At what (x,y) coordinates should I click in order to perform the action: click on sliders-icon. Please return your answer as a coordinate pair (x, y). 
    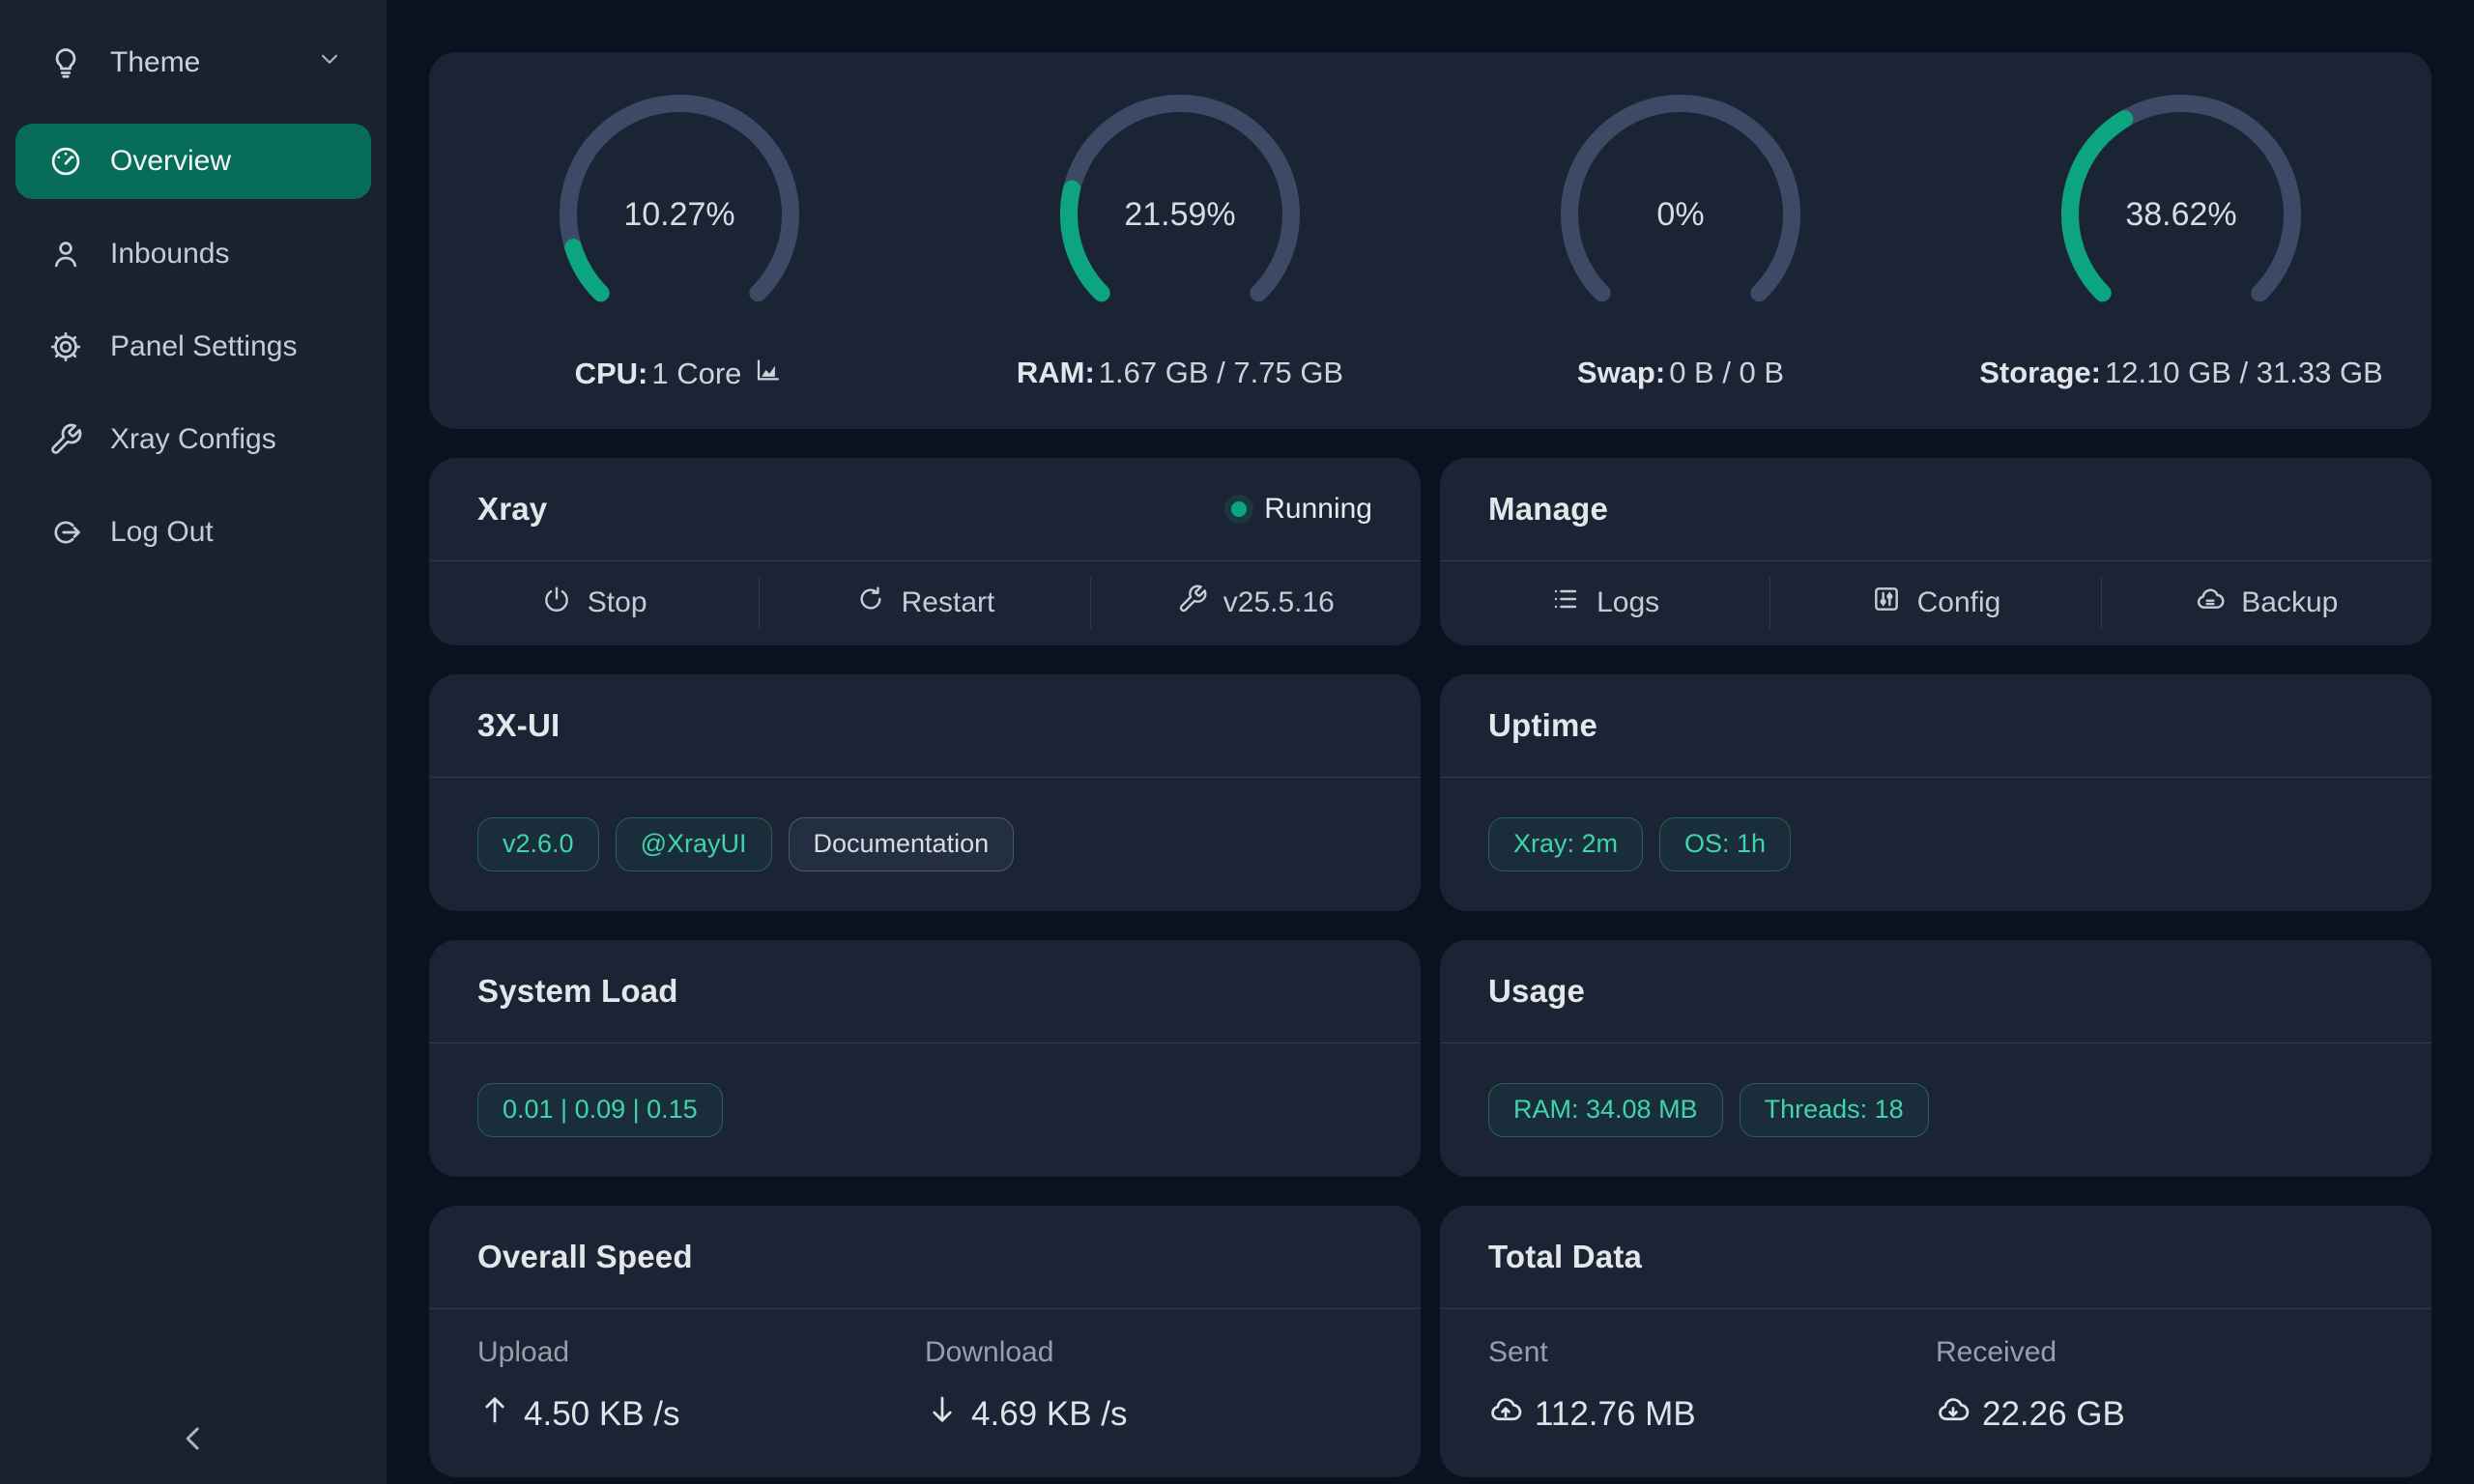
    Looking at the image, I should click on (1886, 599).